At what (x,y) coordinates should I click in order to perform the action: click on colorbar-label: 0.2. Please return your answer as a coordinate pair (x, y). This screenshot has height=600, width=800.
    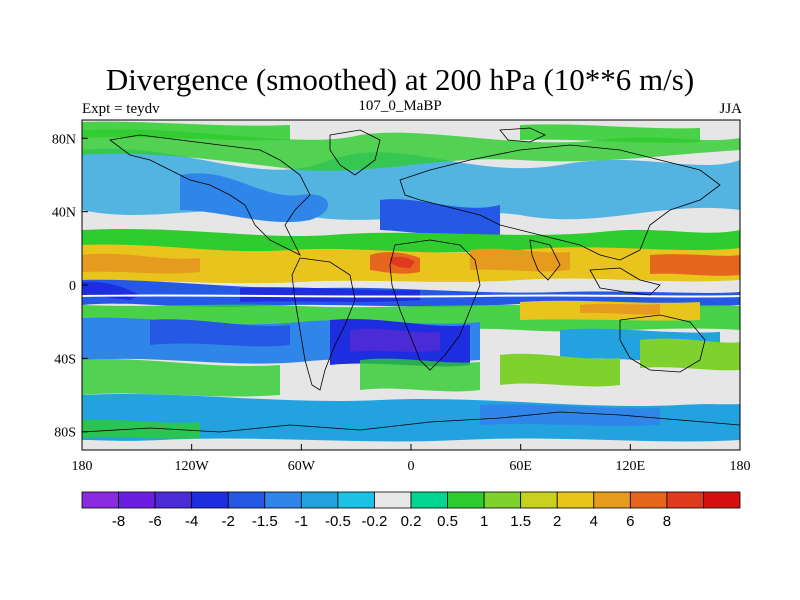
    Looking at the image, I should click on (411, 521).